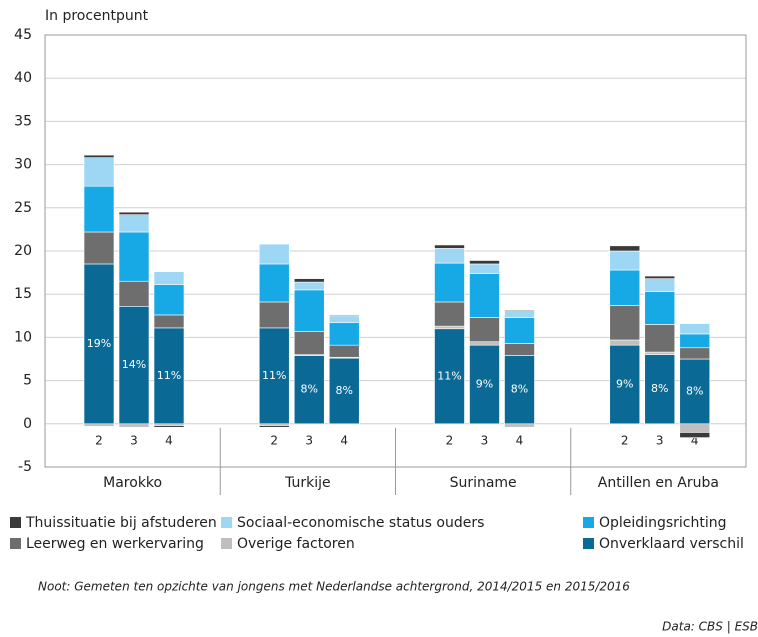 The width and height of the screenshot is (758, 637). What do you see at coordinates (23, 294) in the screenshot?
I see `y-tick-label: 15` at bounding box center [23, 294].